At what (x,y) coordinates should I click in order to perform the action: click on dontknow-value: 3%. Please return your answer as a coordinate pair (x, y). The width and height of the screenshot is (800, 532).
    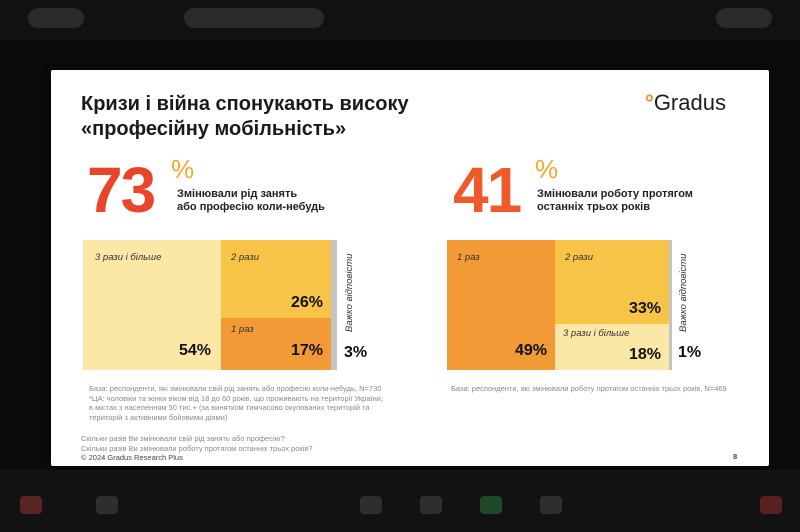
    Looking at the image, I should click on (356, 352).